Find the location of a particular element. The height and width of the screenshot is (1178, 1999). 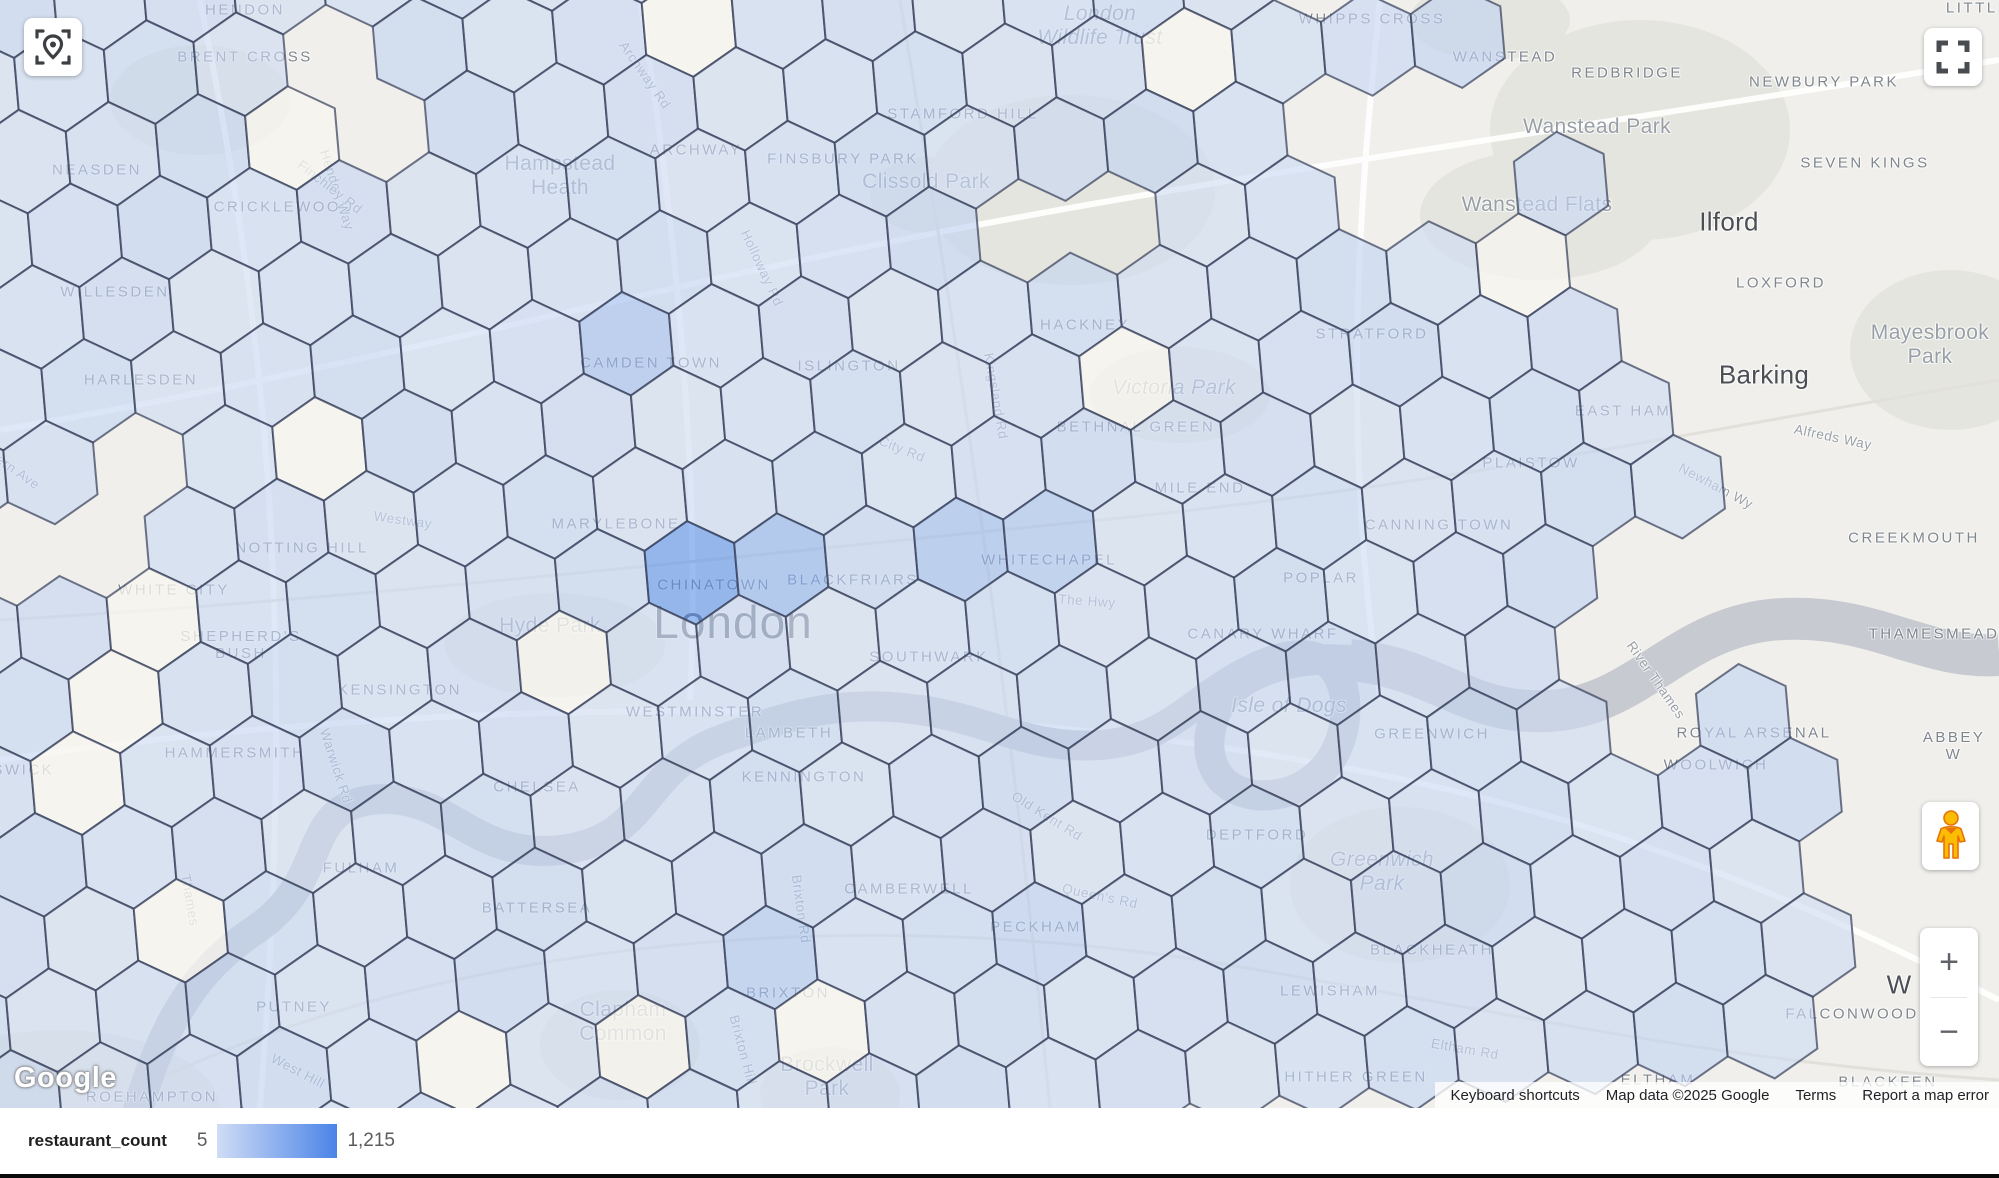

locate-pin-icon is located at coordinates (53, 47).